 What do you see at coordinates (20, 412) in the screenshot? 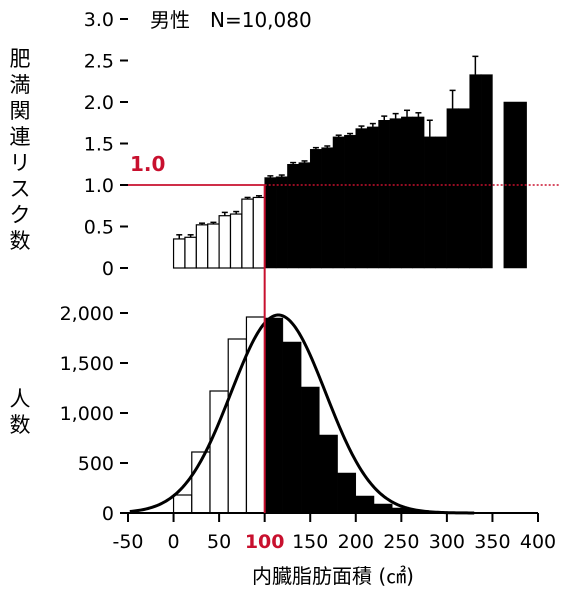
I see `bottom-y-axis-label: 人数` at bounding box center [20, 412].